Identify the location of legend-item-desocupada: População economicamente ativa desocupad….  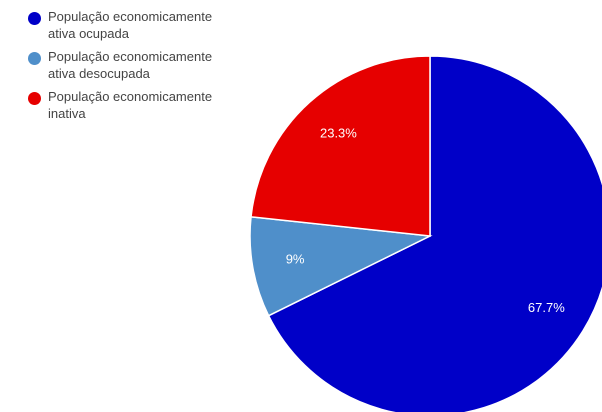
(129, 65).